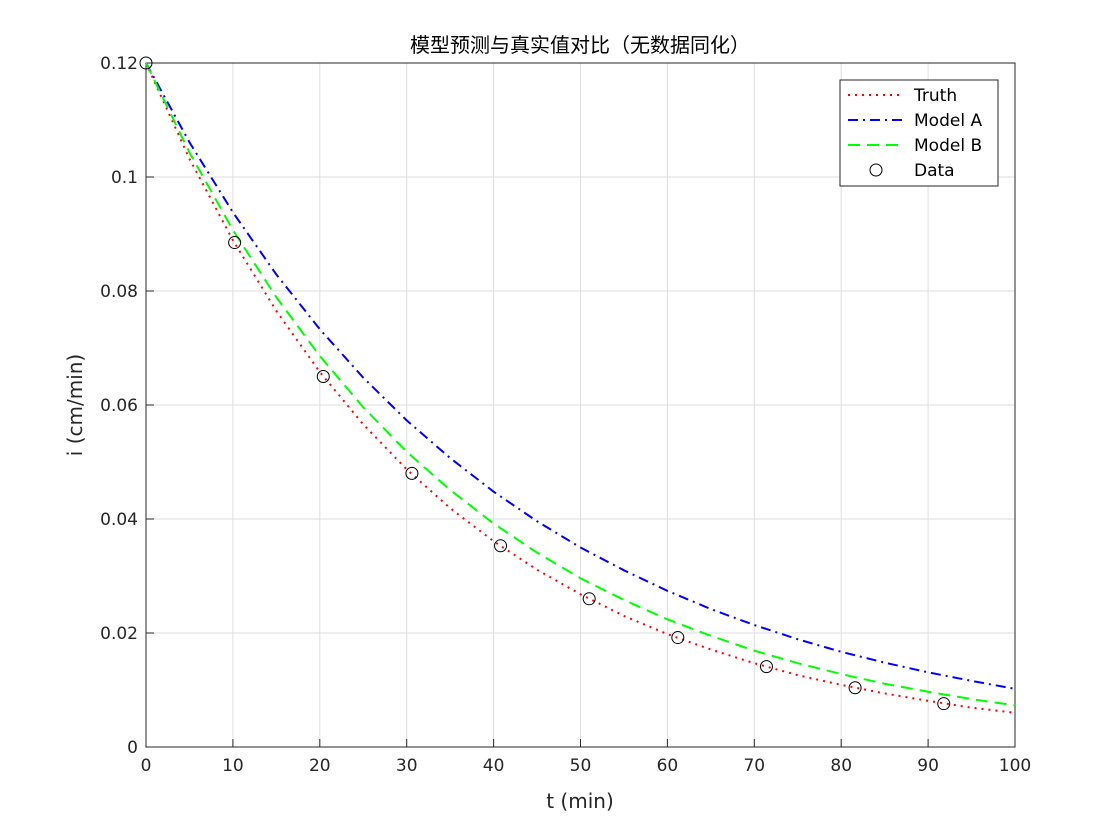 The width and height of the screenshot is (1120, 840). Describe the element at coordinates (948, 121) in the screenshot. I see `legend-label: Model A` at that location.